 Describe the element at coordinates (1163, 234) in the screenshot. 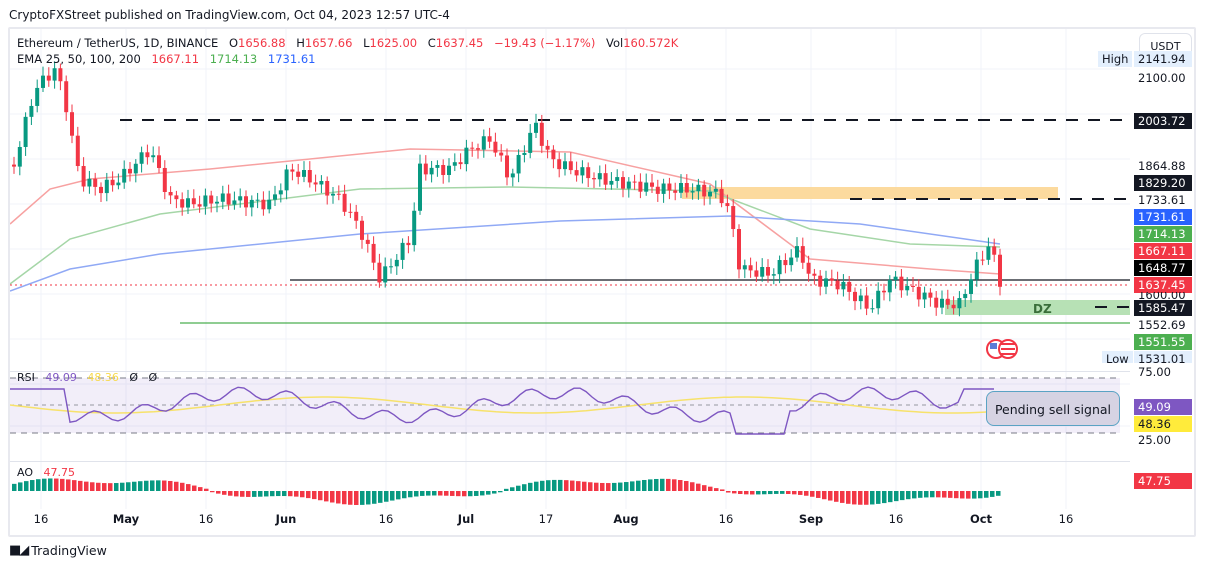

I see `label-ema50: 1714.13` at that location.